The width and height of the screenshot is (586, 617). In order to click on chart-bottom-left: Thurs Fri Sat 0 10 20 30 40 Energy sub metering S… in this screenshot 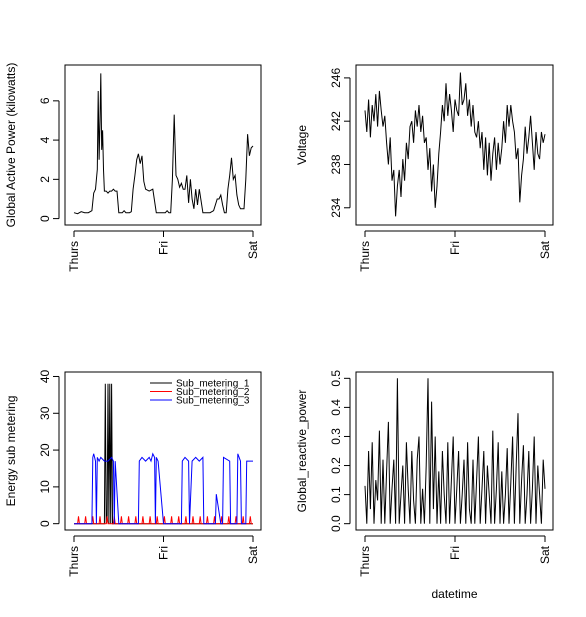, I will do `click(133, 473)`.